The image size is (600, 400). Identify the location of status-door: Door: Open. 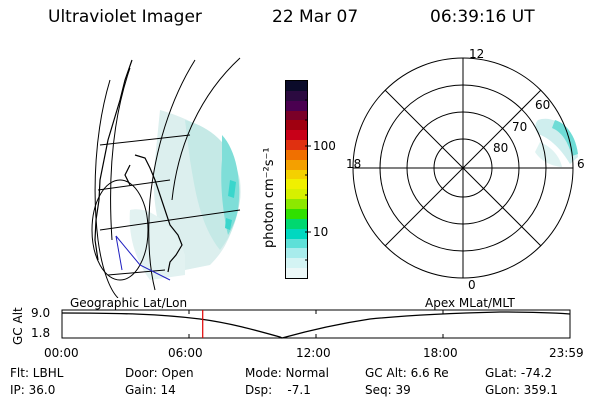
(159, 373).